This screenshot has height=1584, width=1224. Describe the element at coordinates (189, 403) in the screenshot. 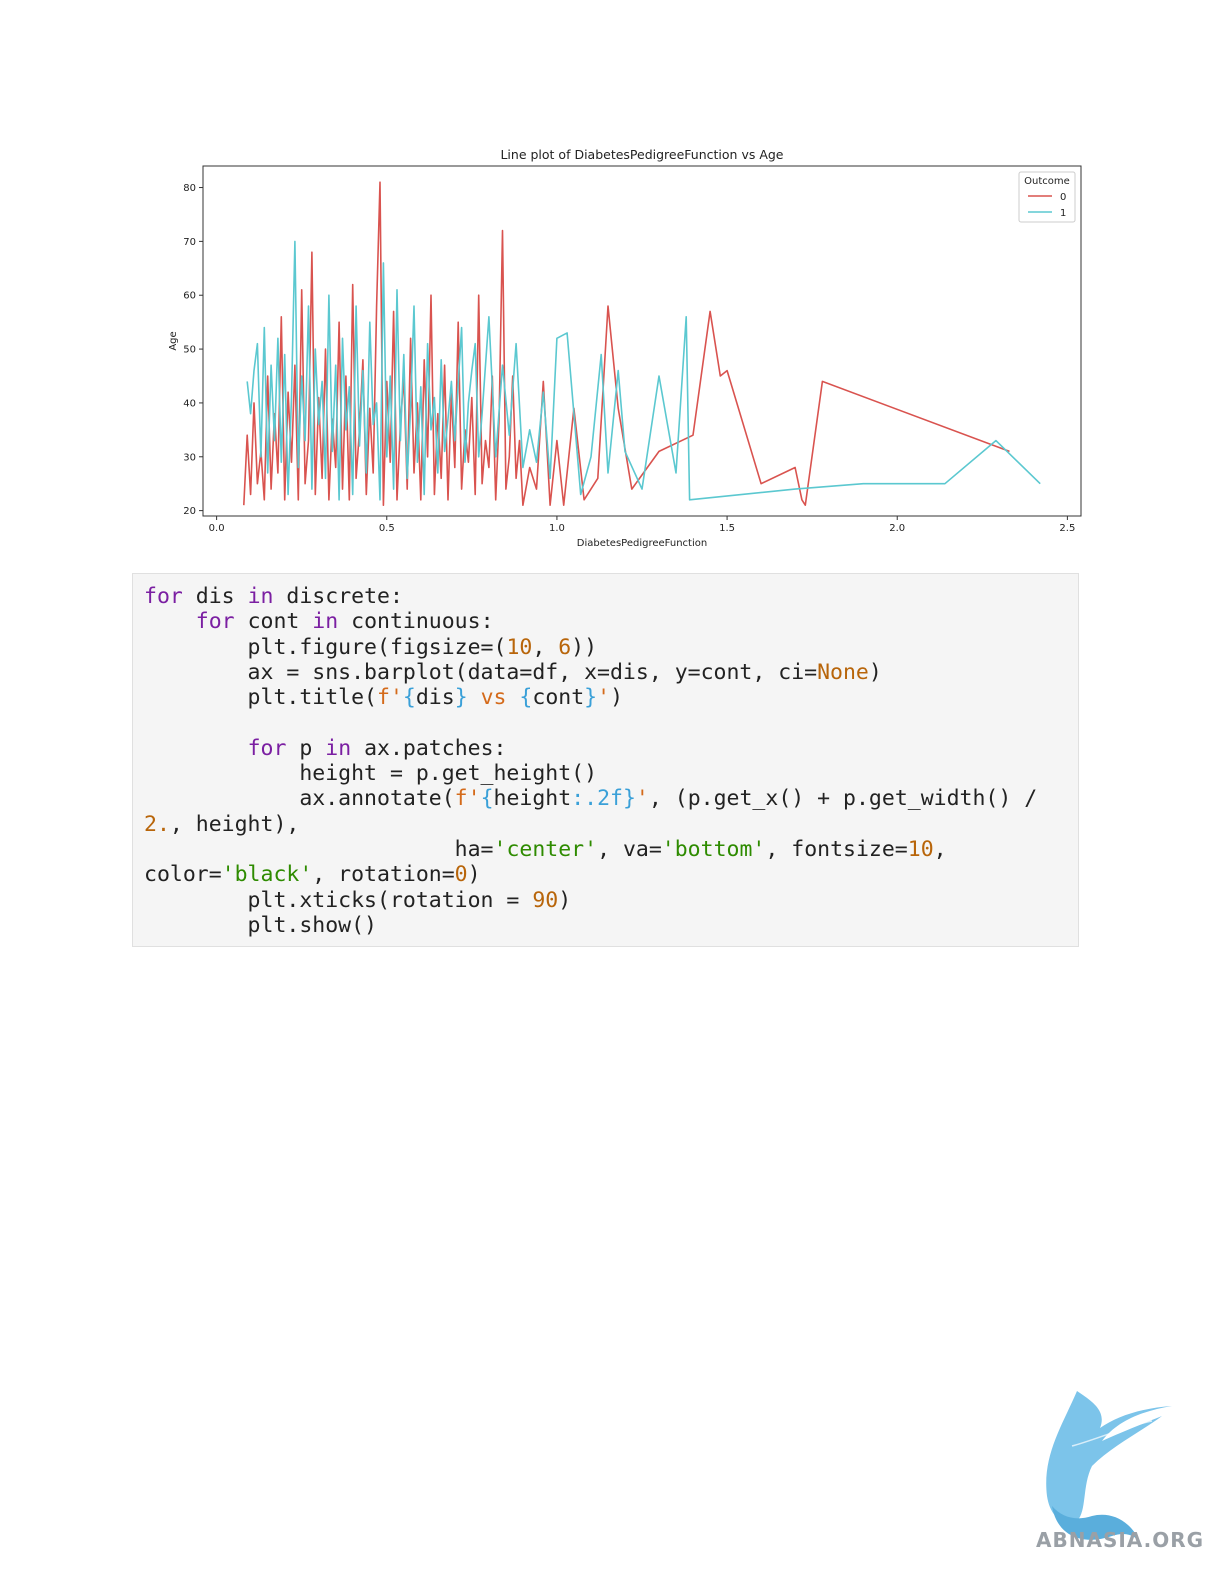

I see `y-tick-label: 40` at that location.